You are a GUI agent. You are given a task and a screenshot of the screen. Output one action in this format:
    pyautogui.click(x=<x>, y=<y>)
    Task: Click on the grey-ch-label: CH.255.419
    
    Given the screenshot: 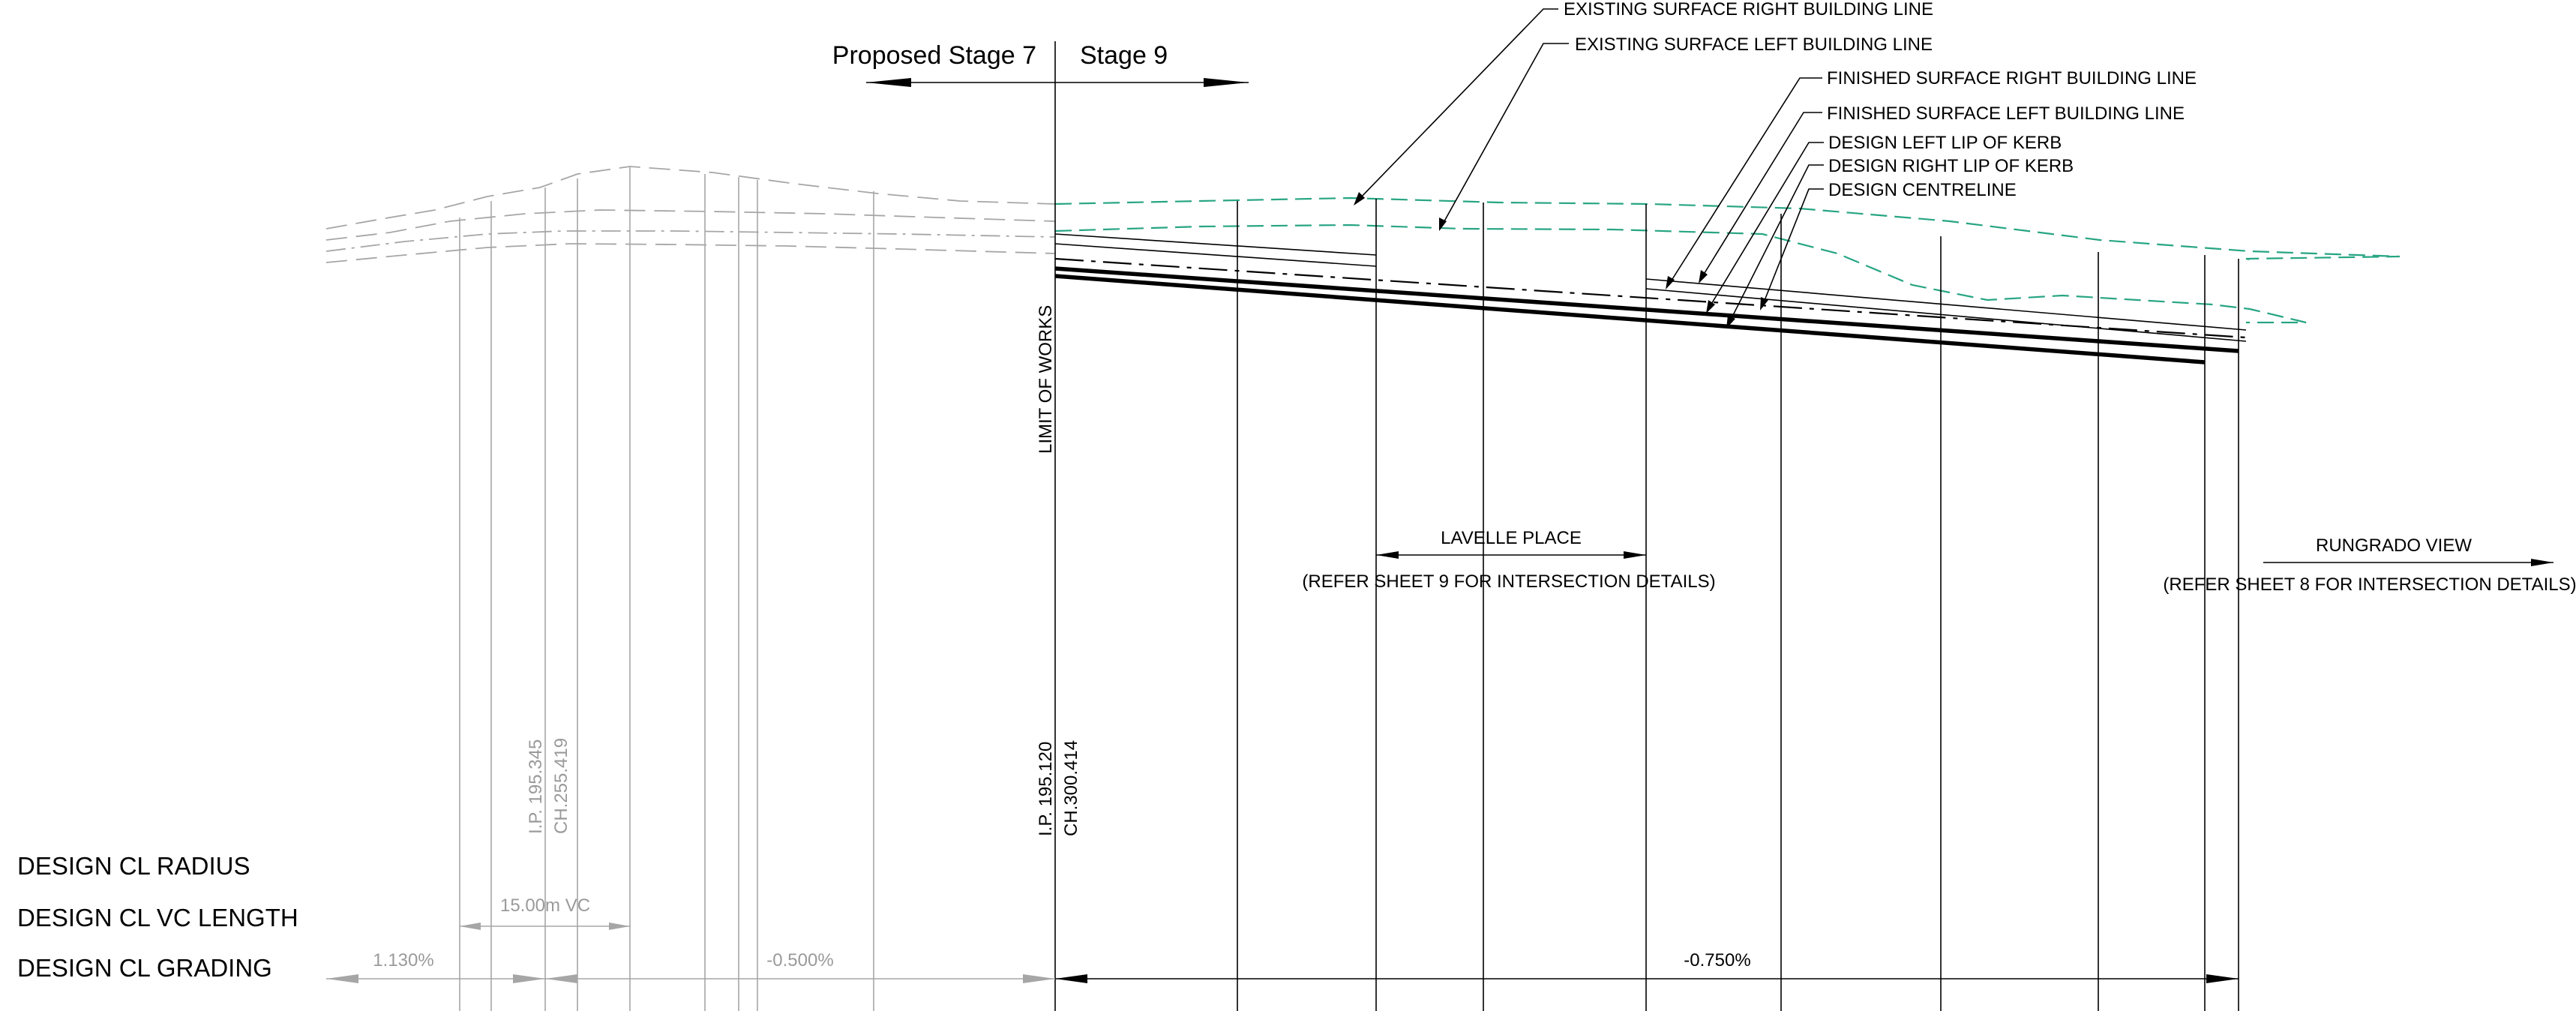 What is the action you would take?
    pyautogui.click(x=561, y=786)
    